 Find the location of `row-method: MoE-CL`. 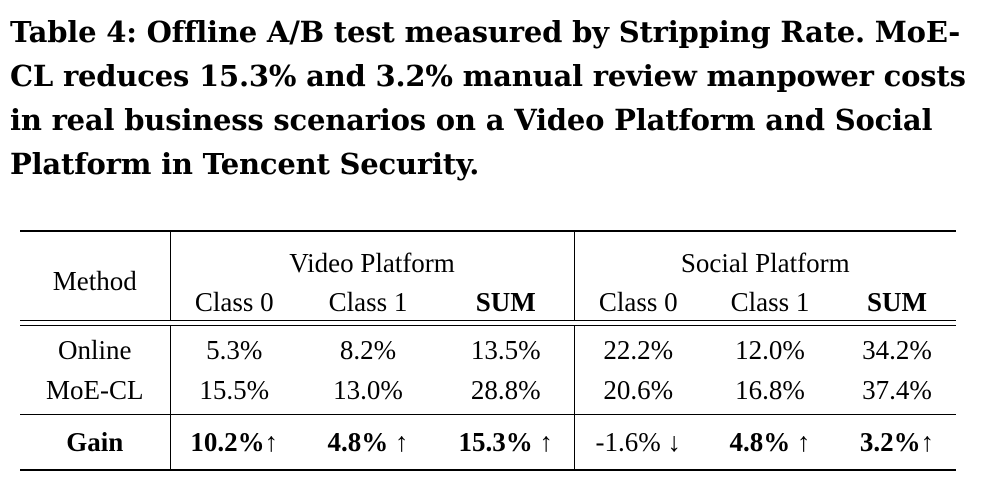

row-method: MoE-CL is located at coordinates (95, 392).